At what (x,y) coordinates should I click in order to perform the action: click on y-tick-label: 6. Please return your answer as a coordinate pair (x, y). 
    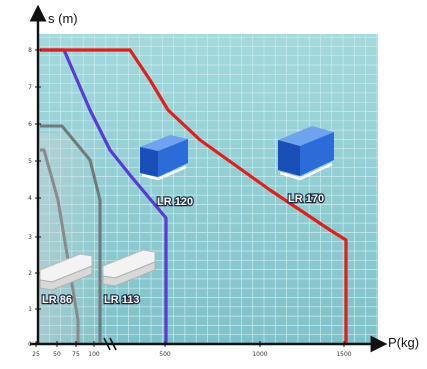
    Looking at the image, I should click on (30, 124).